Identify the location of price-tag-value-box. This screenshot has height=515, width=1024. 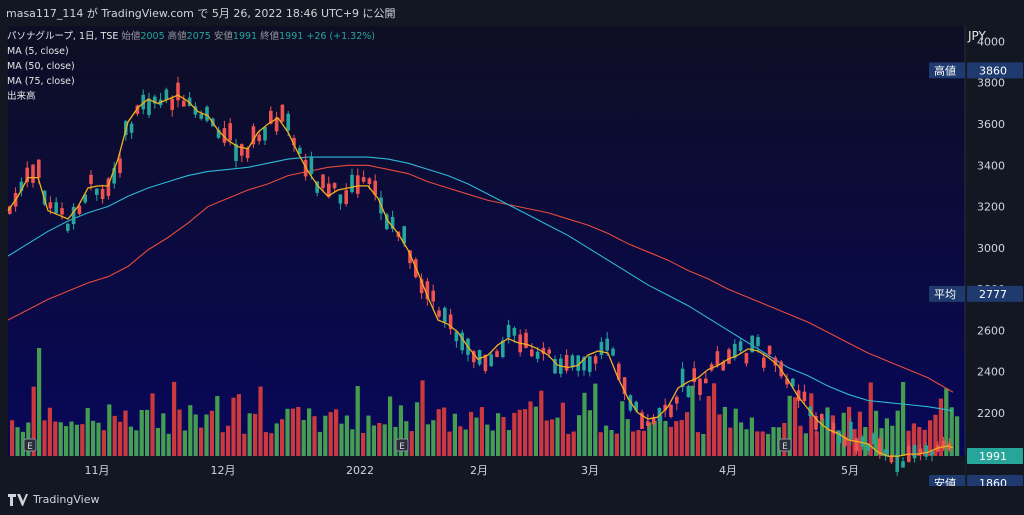
(995, 293).